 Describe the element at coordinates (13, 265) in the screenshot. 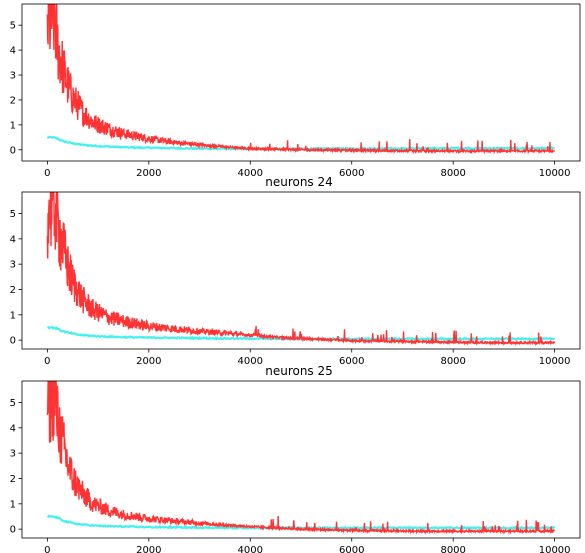

I see `subplot-2-ytick-label: 3` at that location.